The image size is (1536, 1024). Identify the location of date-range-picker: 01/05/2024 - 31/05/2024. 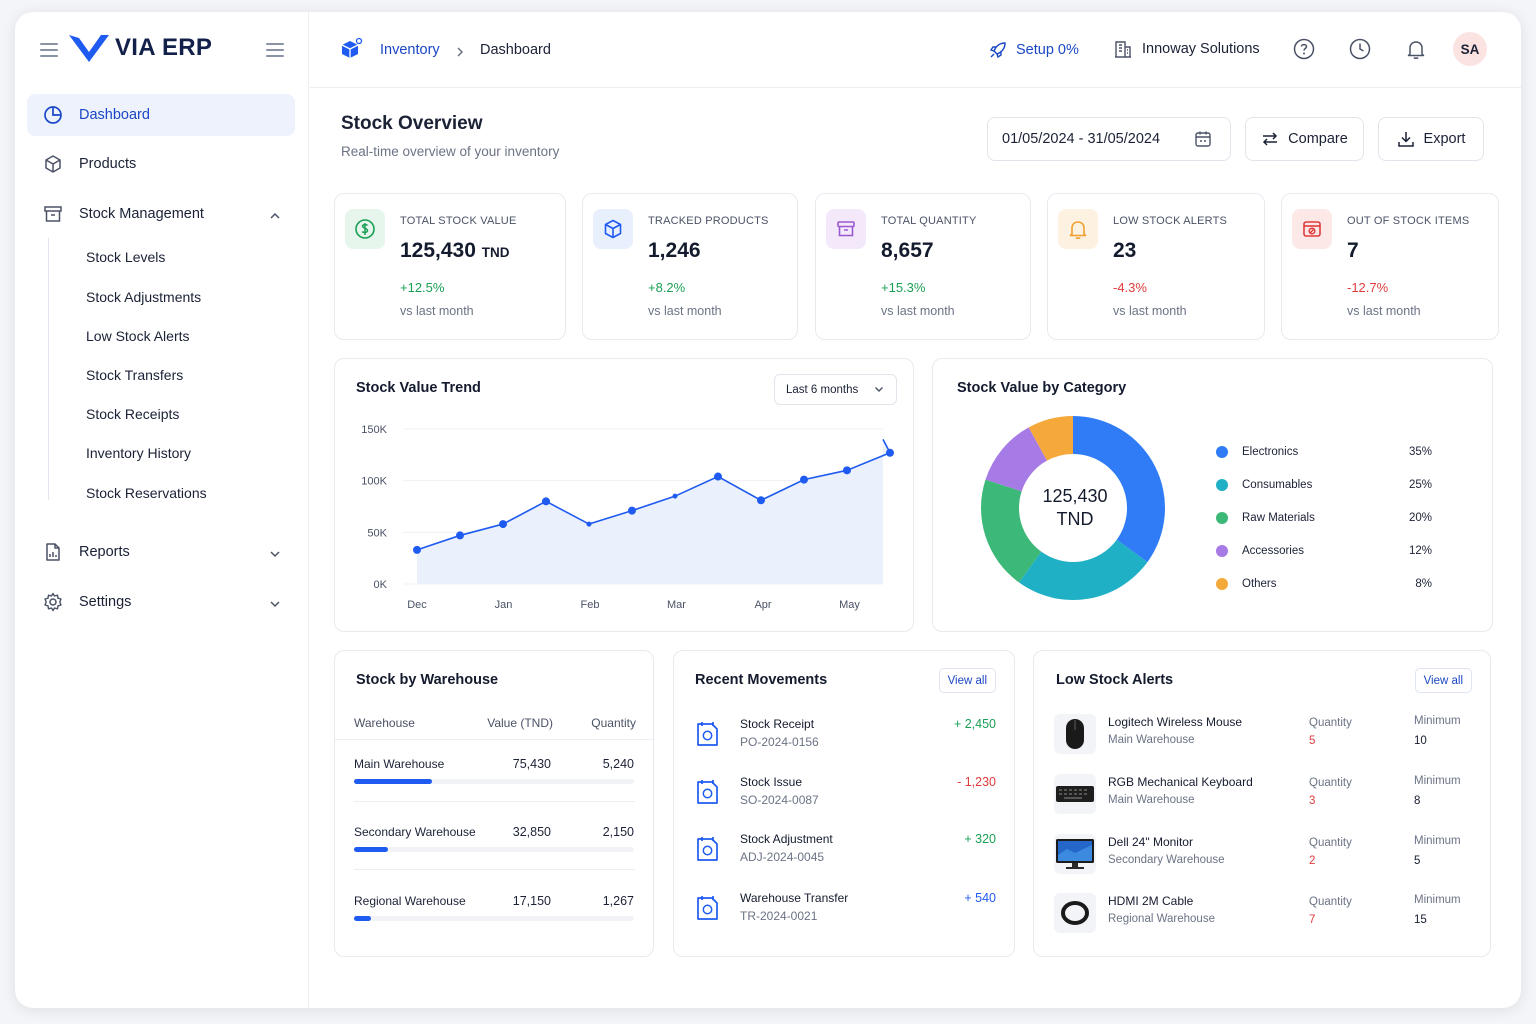
(1109, 139).